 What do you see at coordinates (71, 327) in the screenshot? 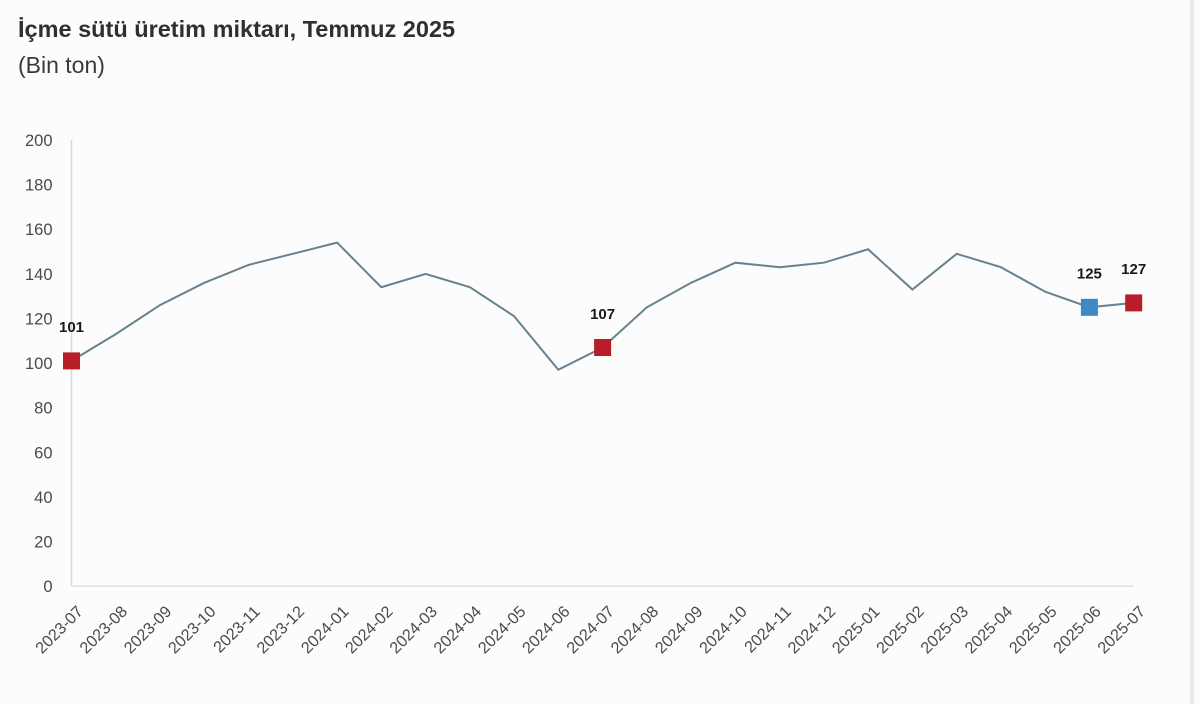
I see `svg-text: 101` at bounding box center [71, 327].